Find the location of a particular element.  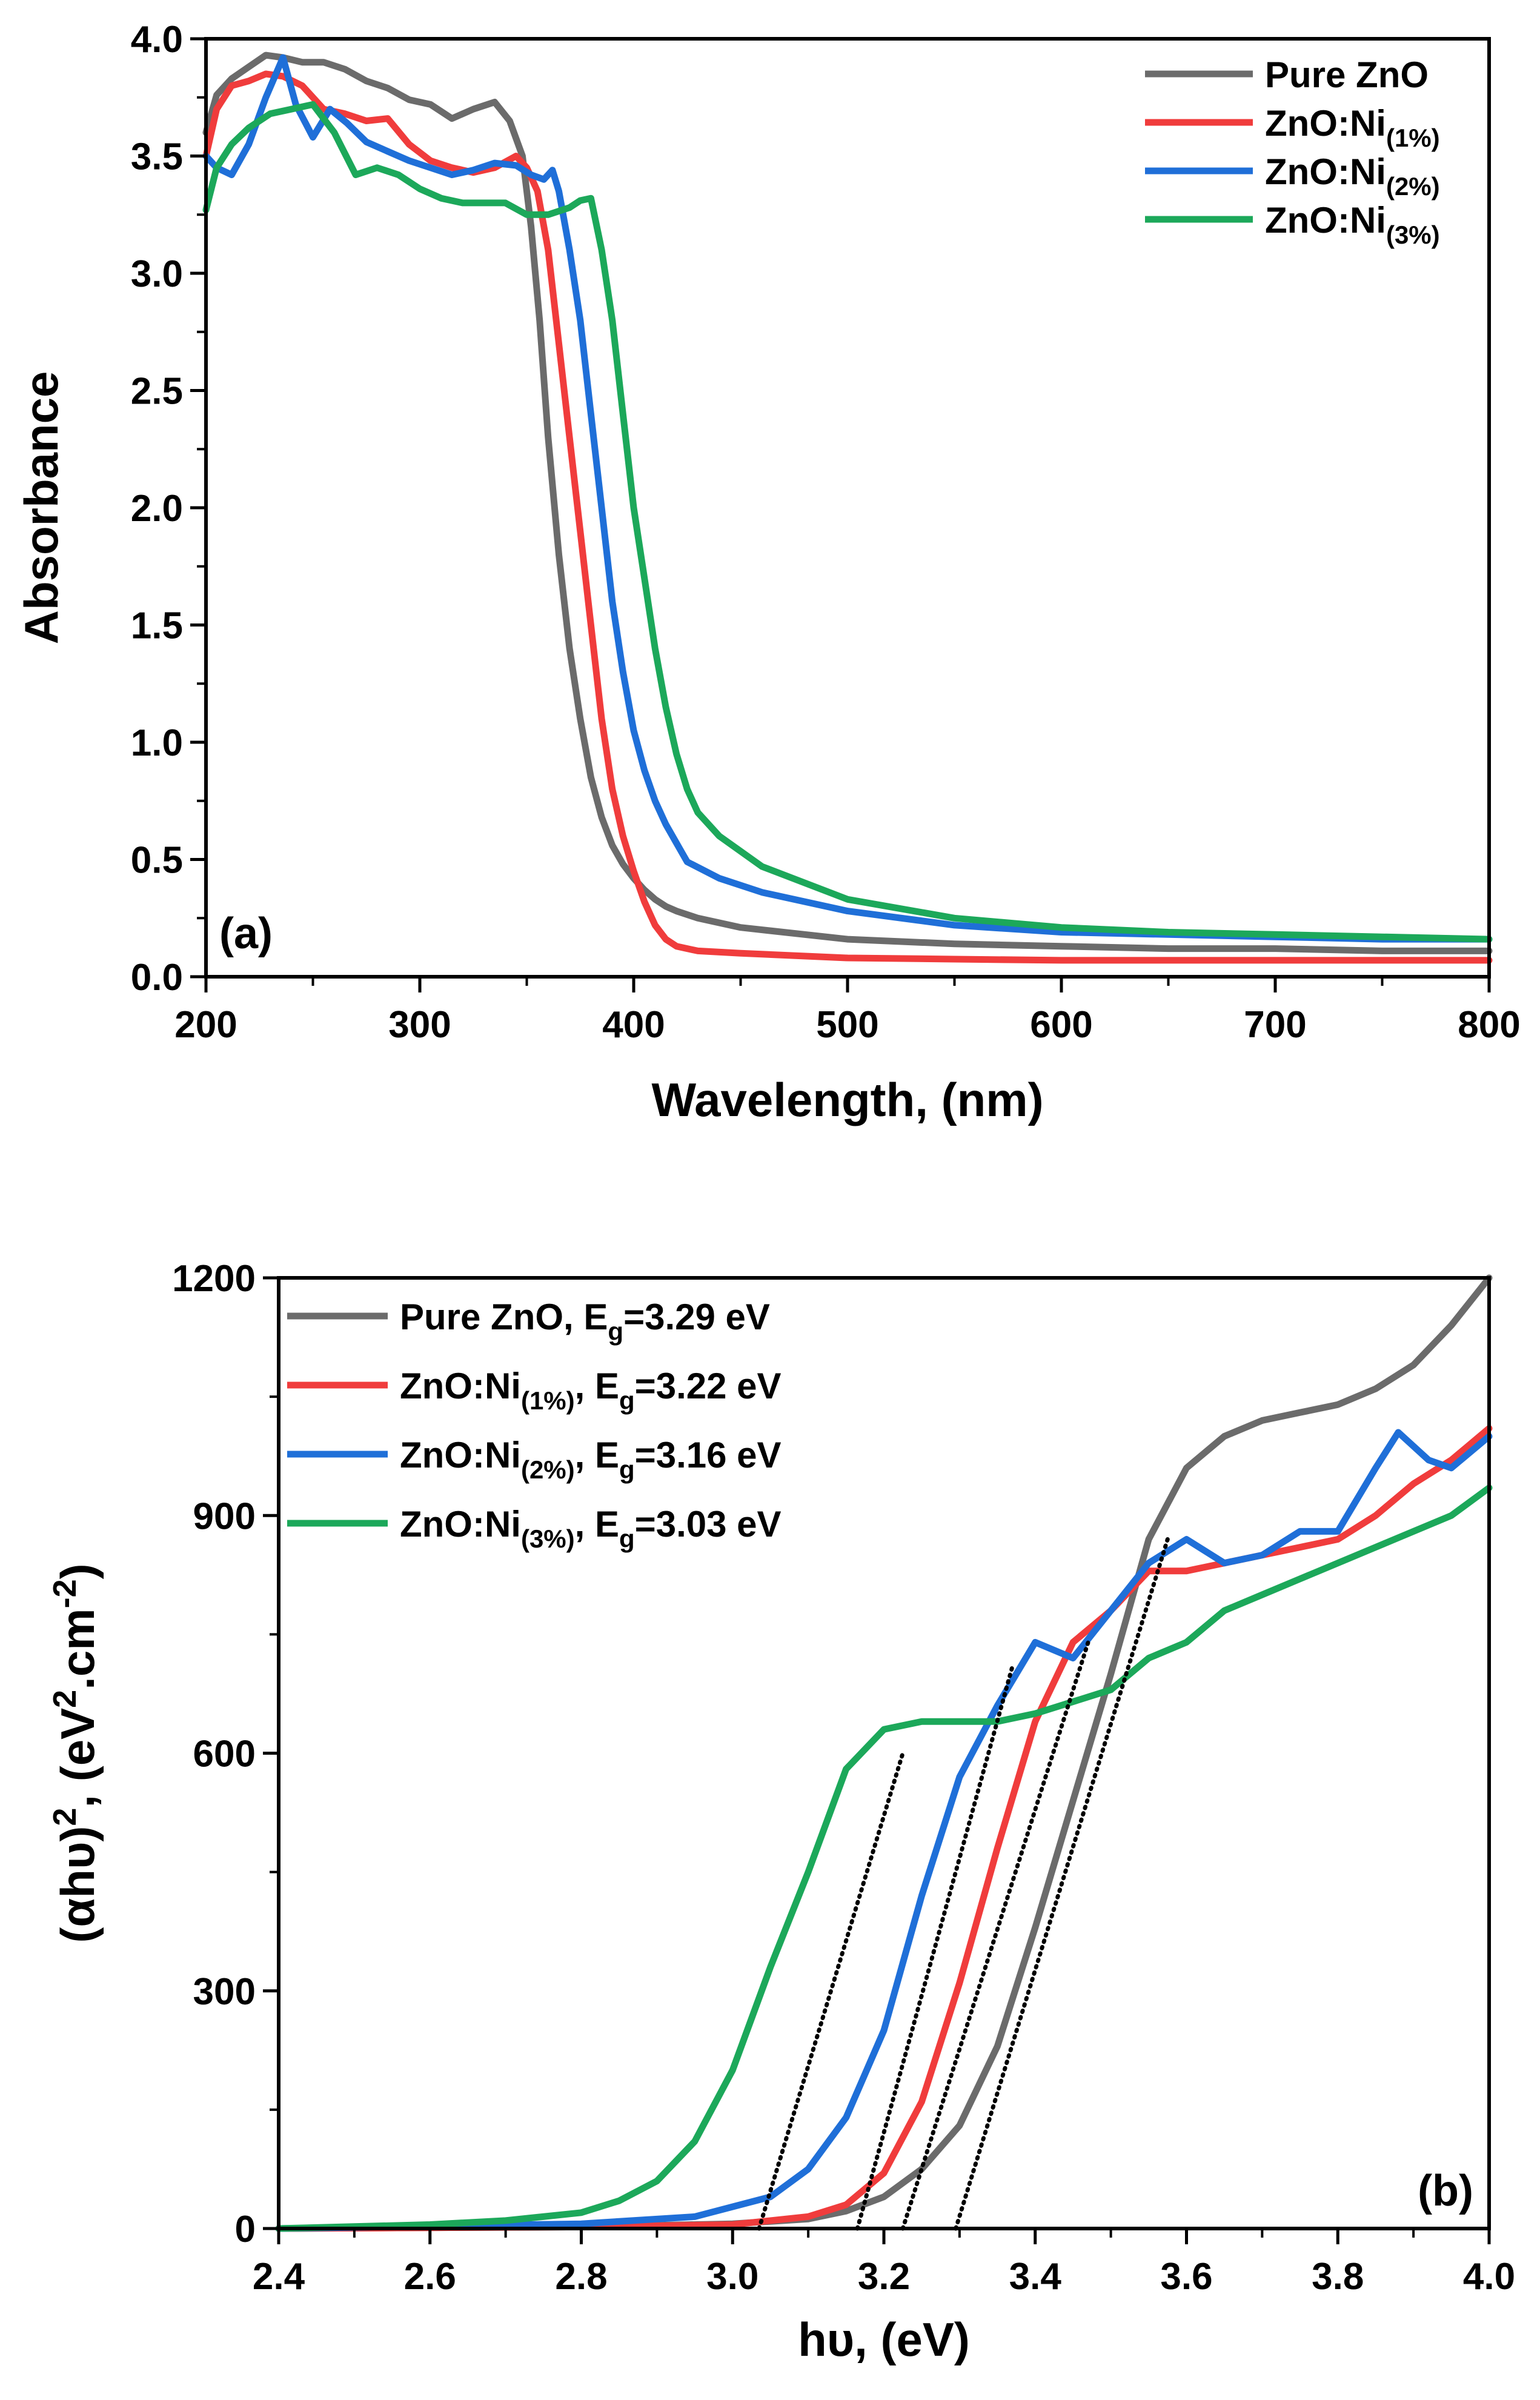

b-legend-eg-value: =3.03 eV is located at coordinates (708, 1524).